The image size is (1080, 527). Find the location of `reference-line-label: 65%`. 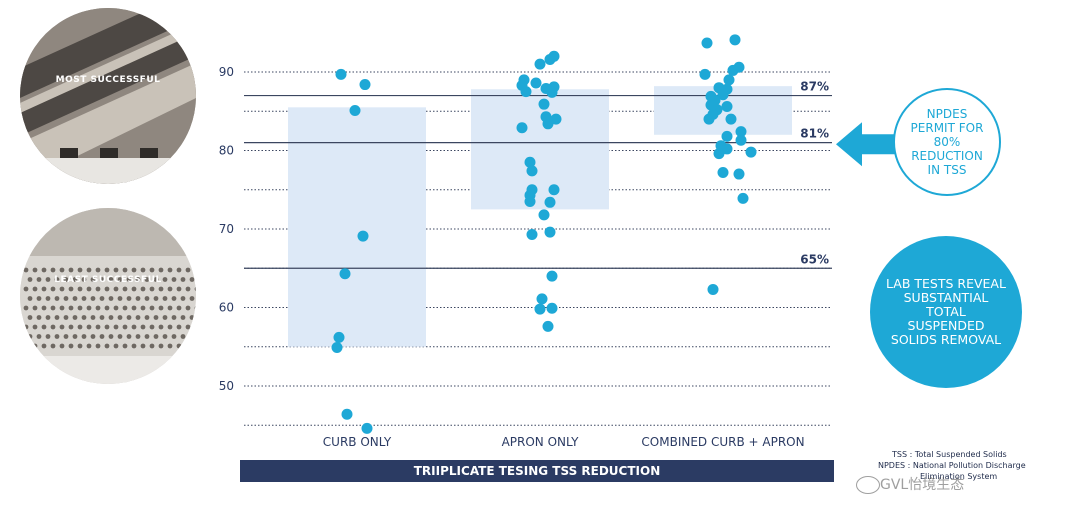

reference-line-label: 65% is located at coordinates (814, 259).